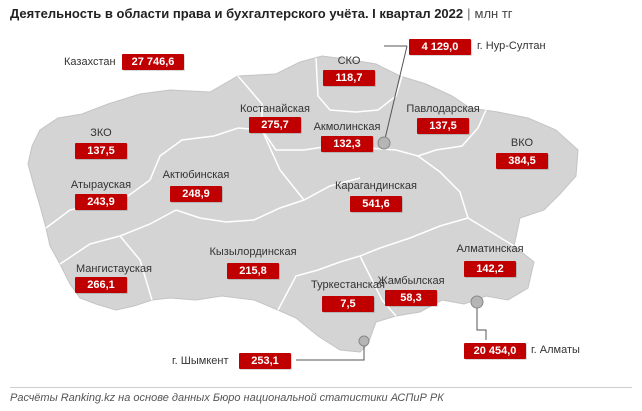  I want to click on region-value-turkestan: 7,5, so click(348, 304).